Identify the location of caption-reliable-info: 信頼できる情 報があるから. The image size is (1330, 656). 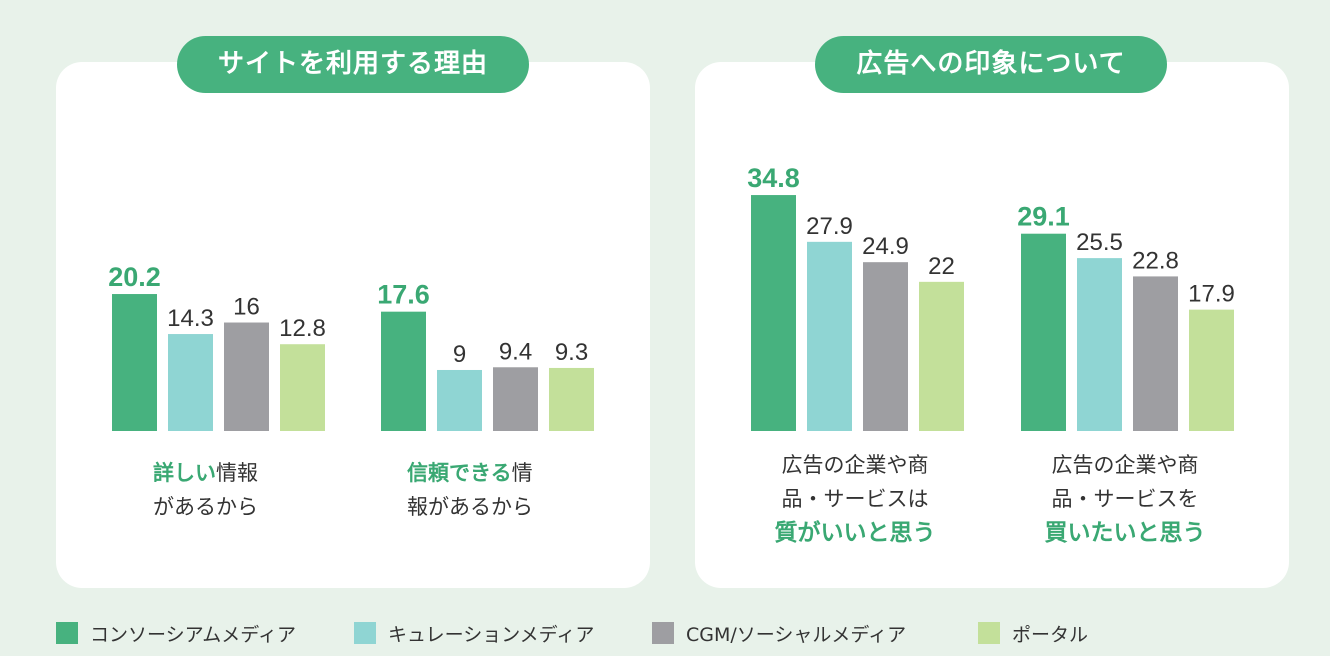
(470, 490).